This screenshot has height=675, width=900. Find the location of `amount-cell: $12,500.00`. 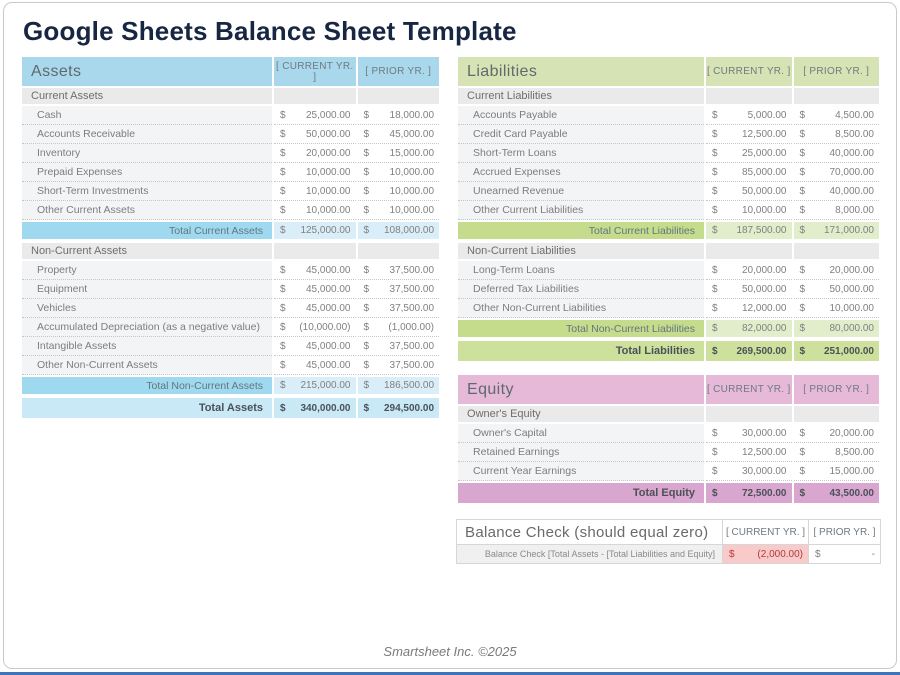

amount-cell: $12,500.00 is located at coordinates (749, 452).